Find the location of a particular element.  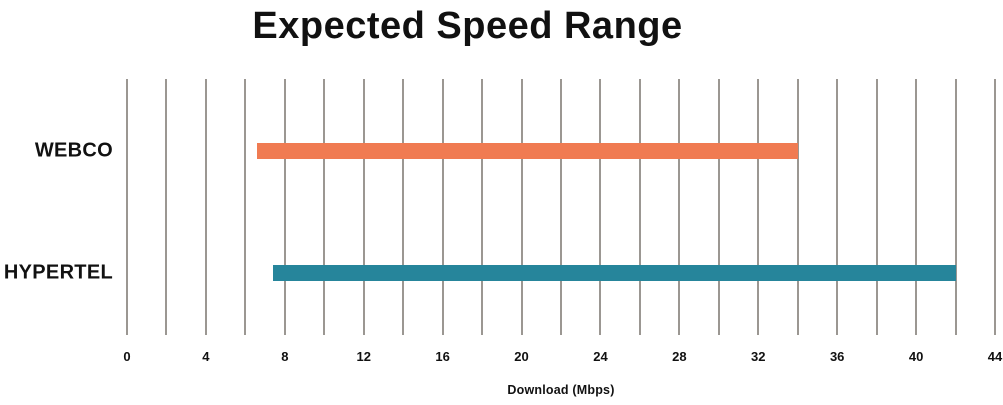

x-tick-label: 24 is located at coordinates (600, 356).